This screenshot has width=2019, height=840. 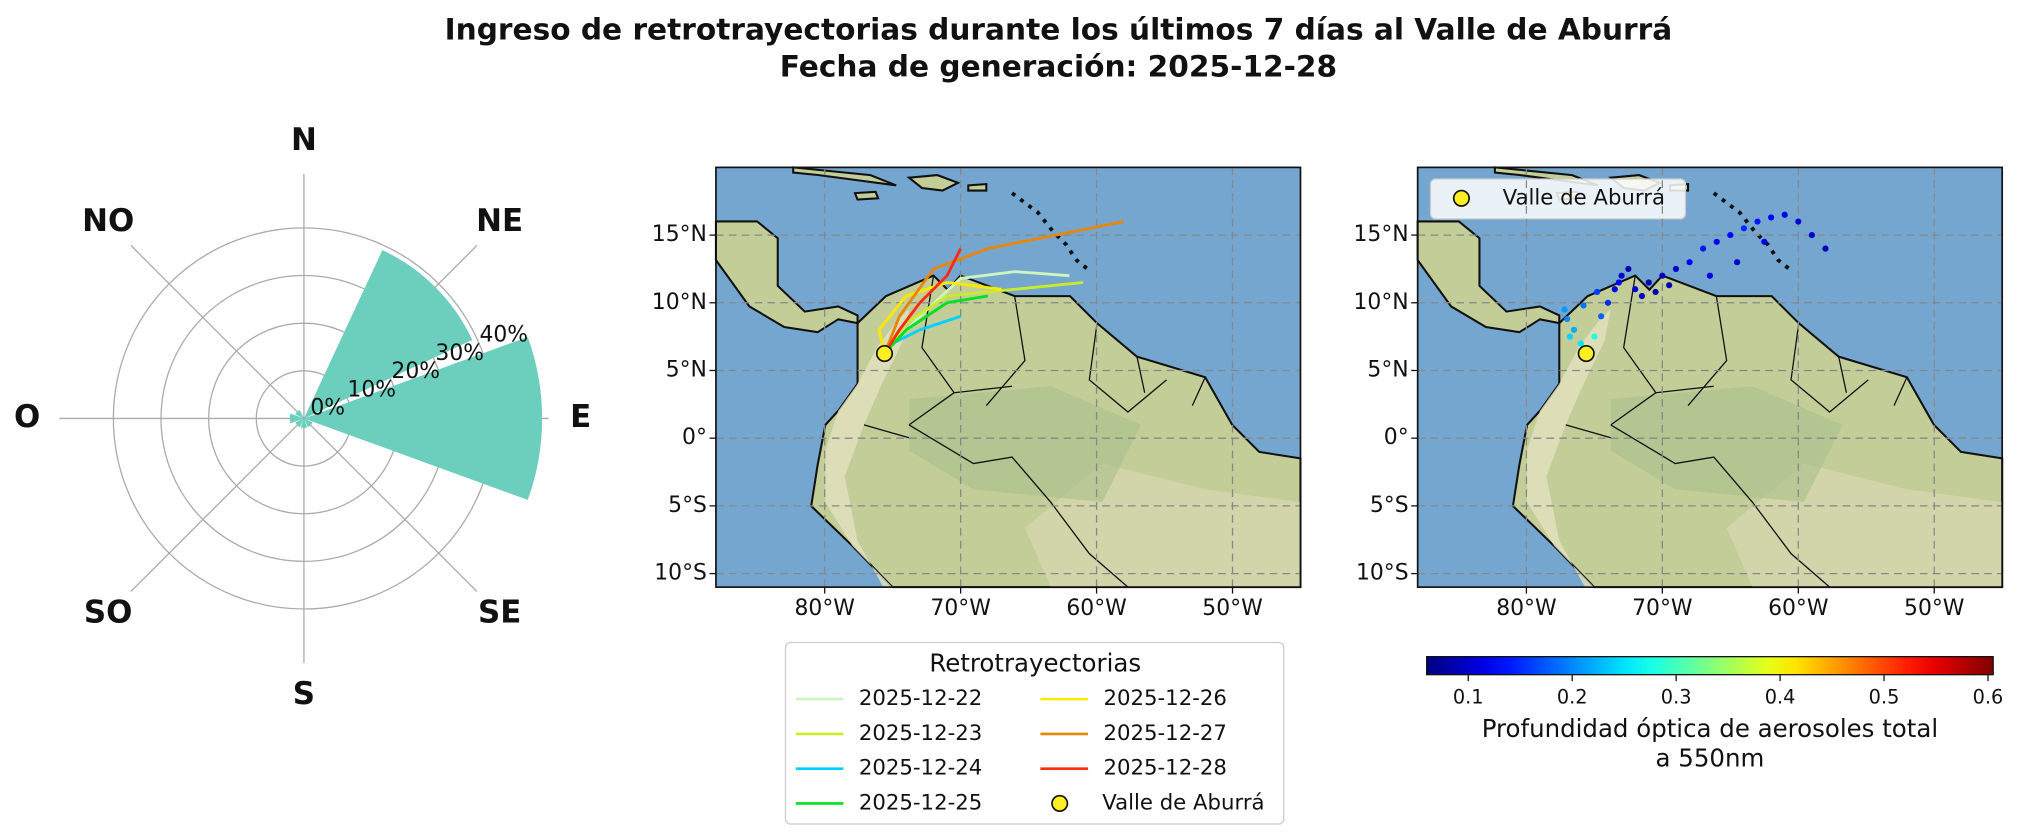 What do you see at coordinates (499, 221) in the screenshot?
I see `direction-label: NE` at bounding box center [499, 221].